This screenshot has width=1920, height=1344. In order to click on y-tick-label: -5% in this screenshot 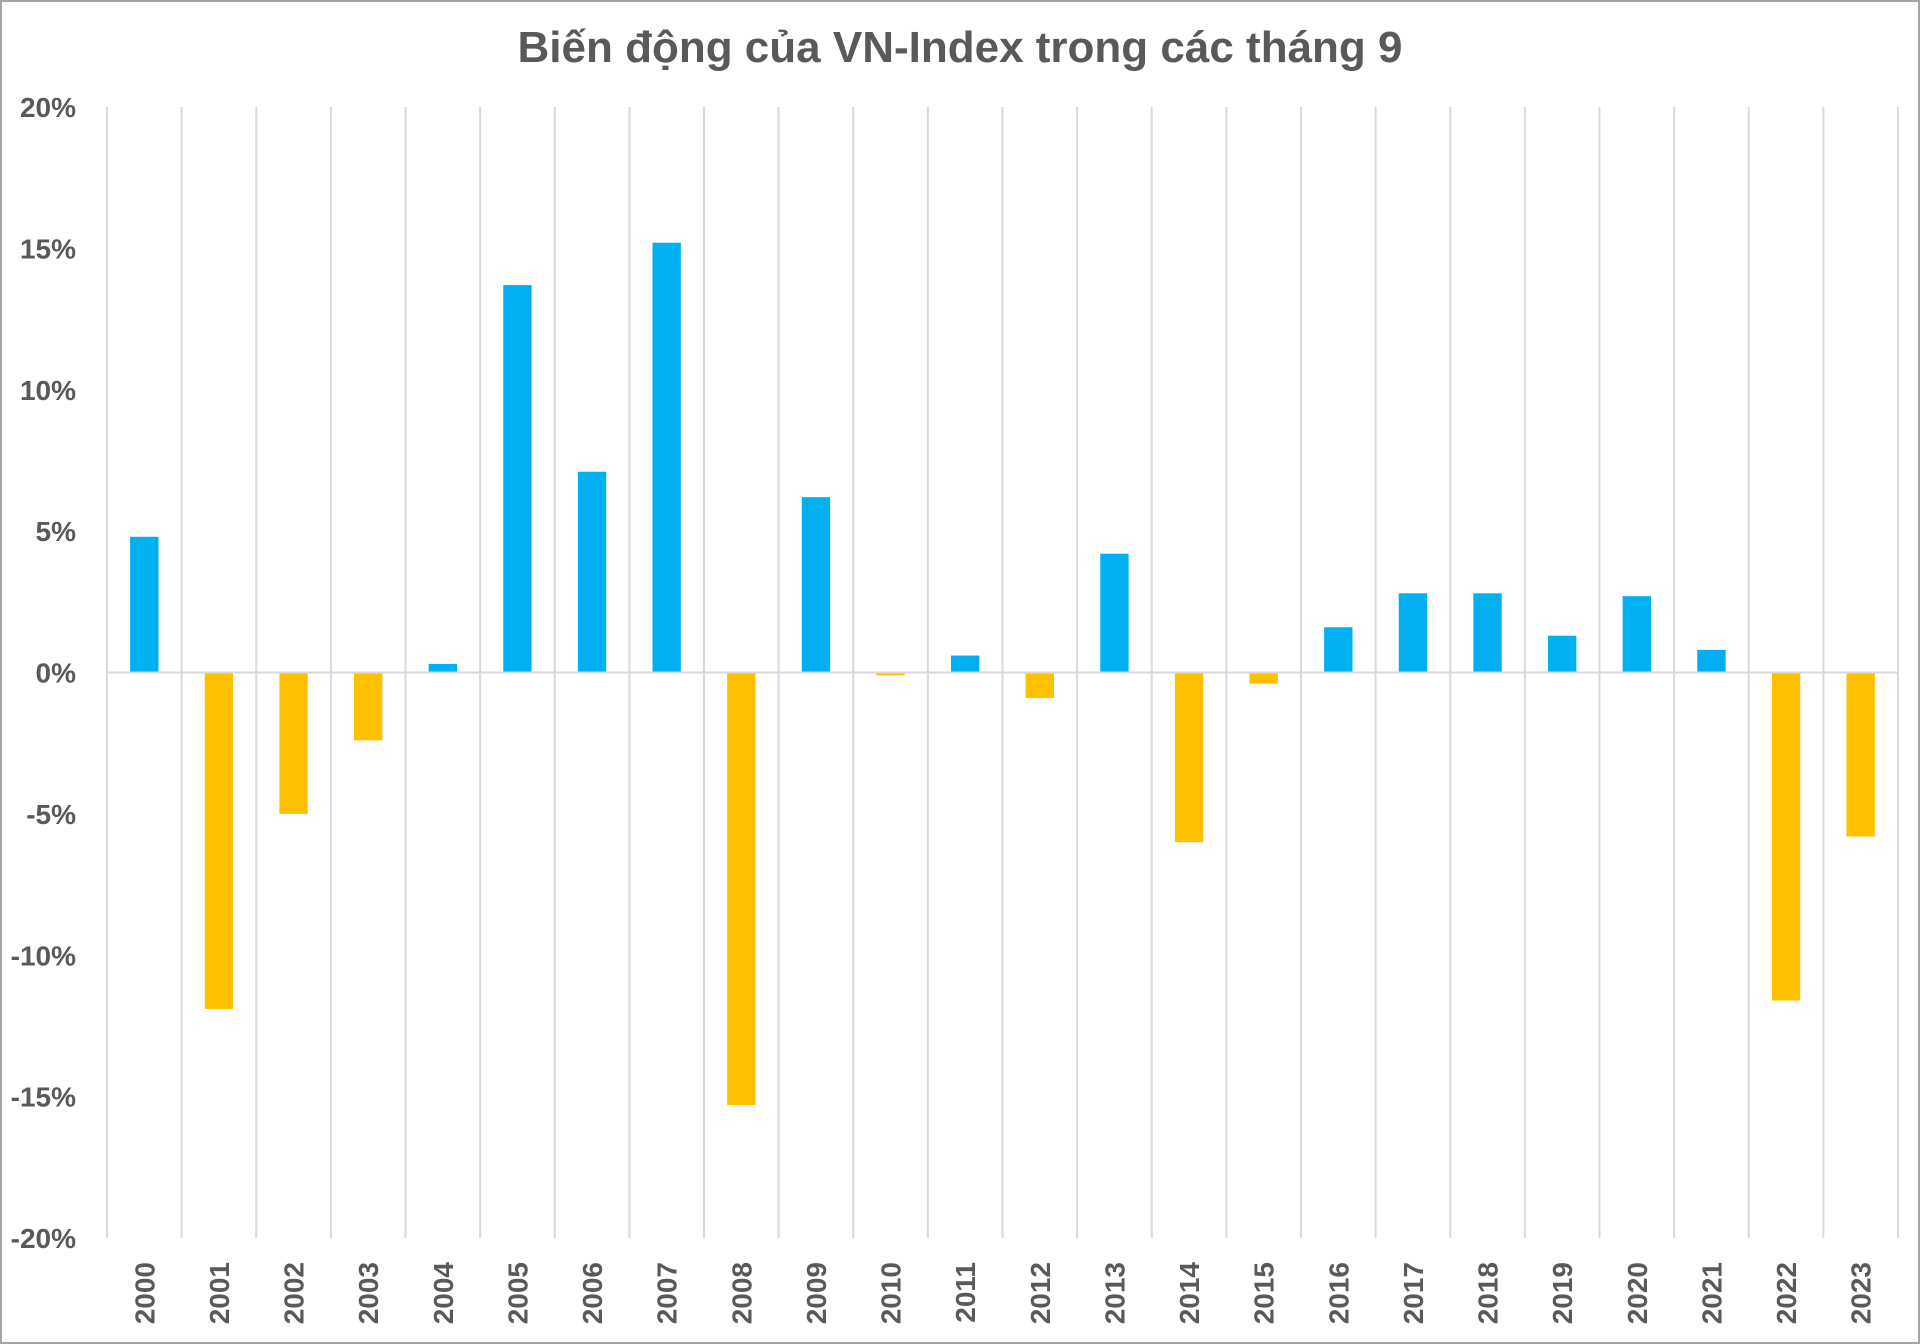, I will do `click(51, 814)`.